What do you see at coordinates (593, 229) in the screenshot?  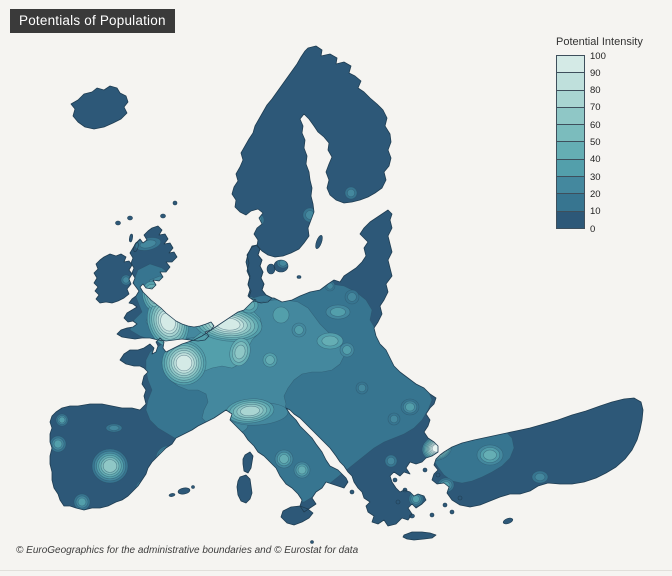 I see `legend-tick-0: 0` at bounding box center [593, 229].